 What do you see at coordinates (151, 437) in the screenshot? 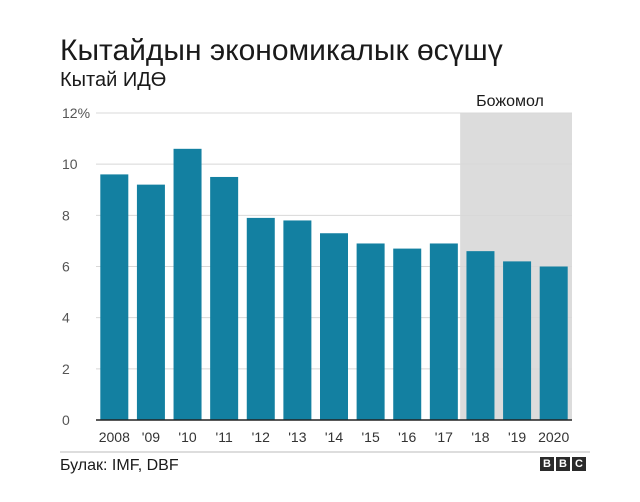
I see `x-tick-label: '09` at bounding box center [151, 437].